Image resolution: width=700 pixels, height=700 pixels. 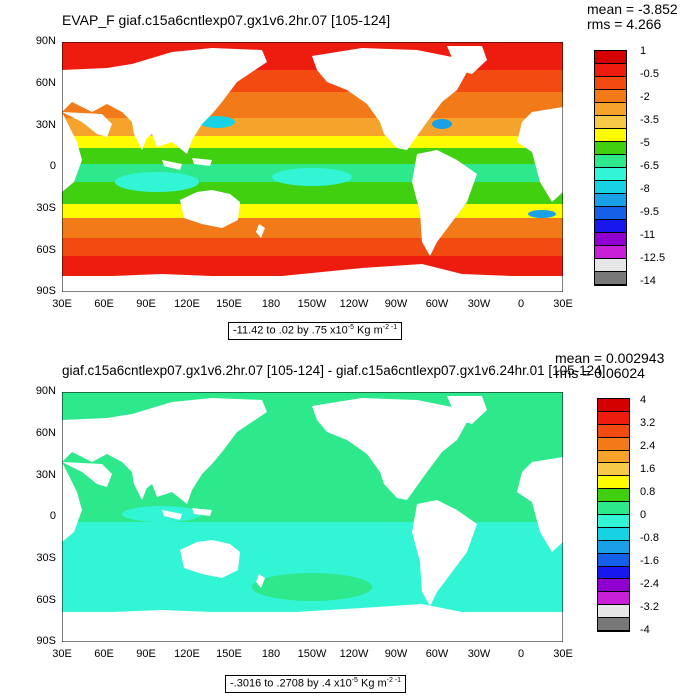 What do you see at coordinates (653, 258) in the screenshot?
I see `panel1-colorbar-label: -12.5` at bounding box center [653, 258].